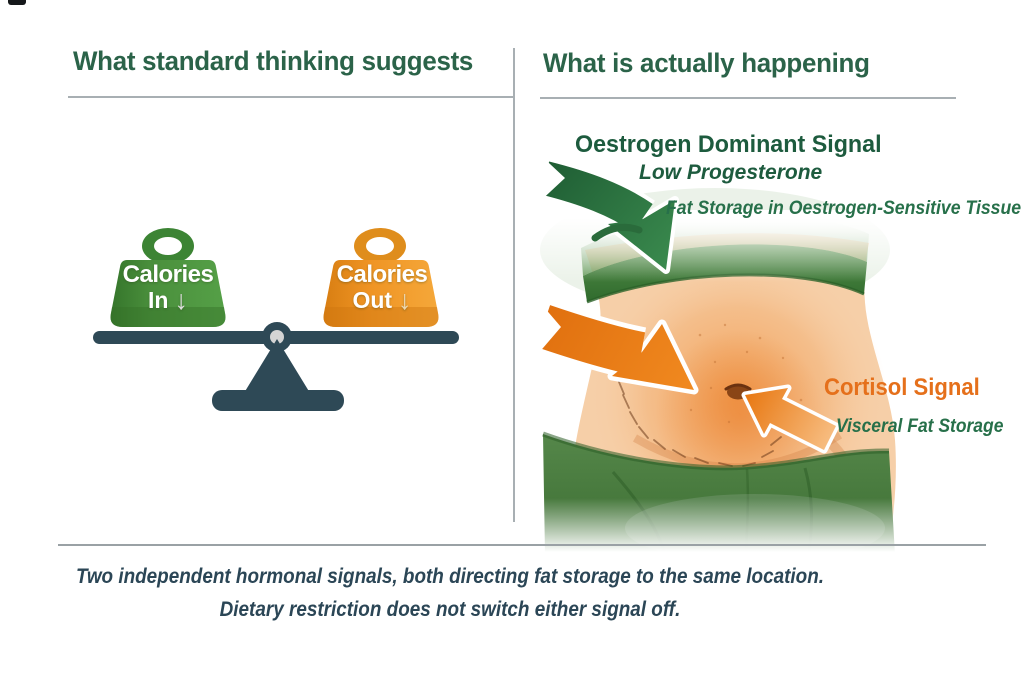 The image size is (1024, 683). What do you see at coordinates (902, 387) in the screenshot?
I see `cortisol-signal-title: Cortisol Signal` at bounding box center [902, 387].